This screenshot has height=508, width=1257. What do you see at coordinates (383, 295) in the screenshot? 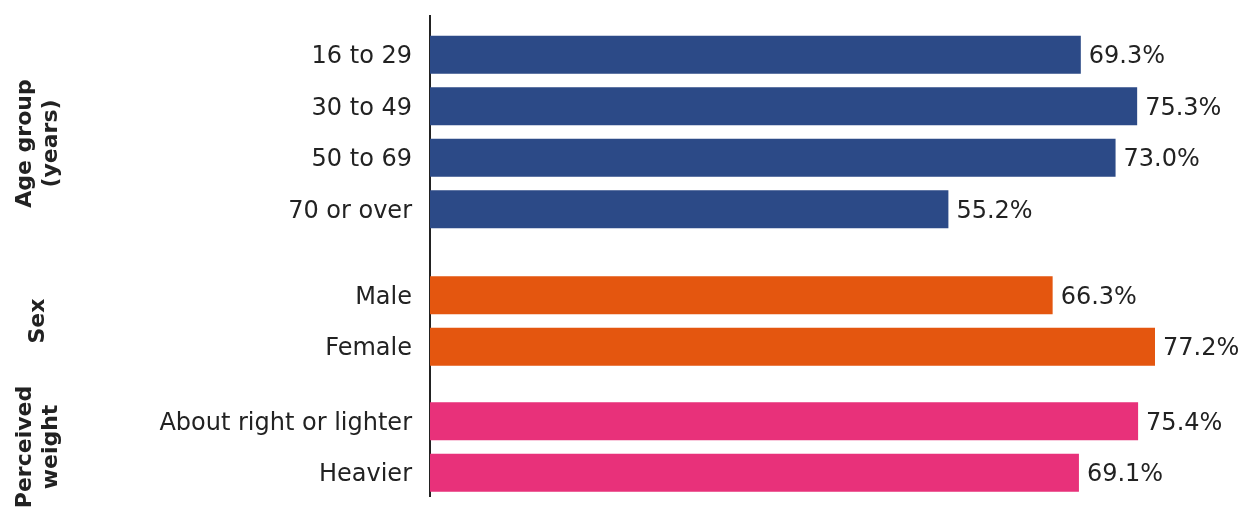
I see `y-tick-label: Male` at bounding box center [383, 295].